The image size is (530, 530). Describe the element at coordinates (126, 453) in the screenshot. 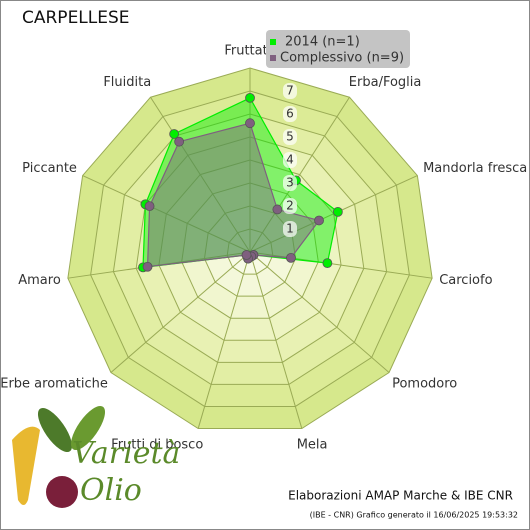

I see `logo-text: Varietà` at that location.